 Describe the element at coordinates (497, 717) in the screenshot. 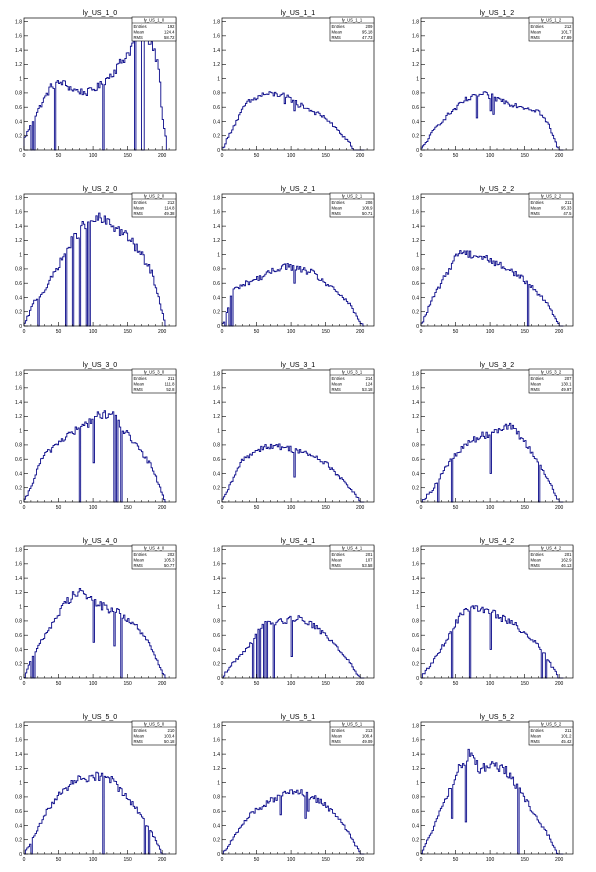

I see `chart-title: ly_US_5_2` at that location.